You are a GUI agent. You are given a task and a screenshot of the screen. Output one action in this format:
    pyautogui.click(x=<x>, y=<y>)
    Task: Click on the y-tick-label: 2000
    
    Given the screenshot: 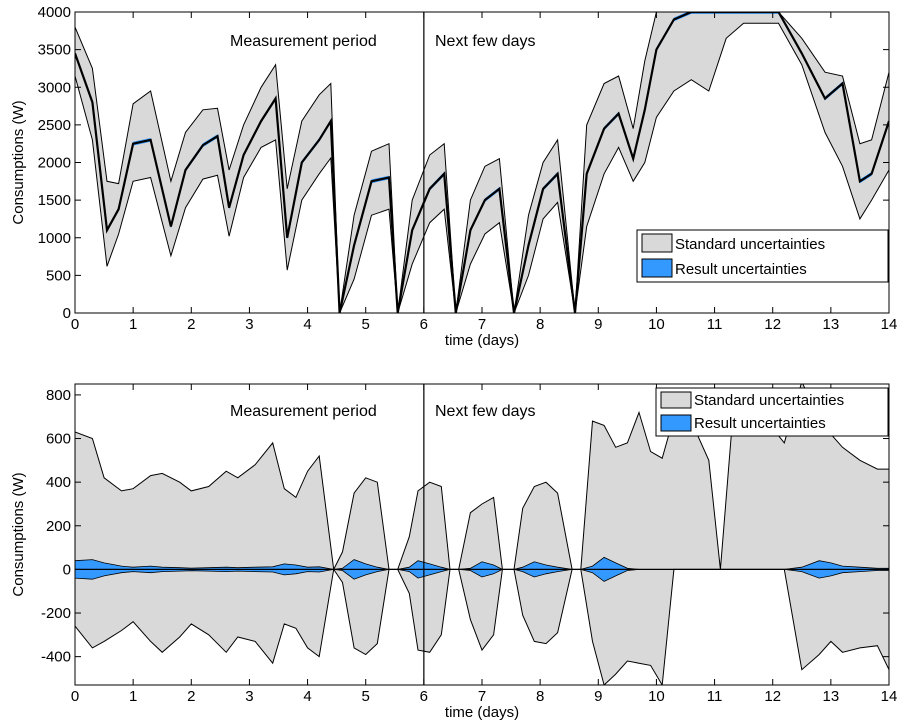 What is the action you would take?
    pyautogui.click(x=54, y=163)
    